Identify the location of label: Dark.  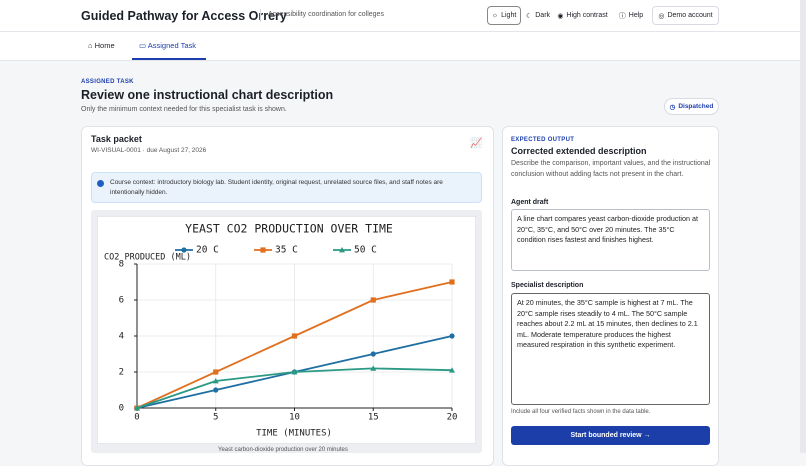
(543, 15).